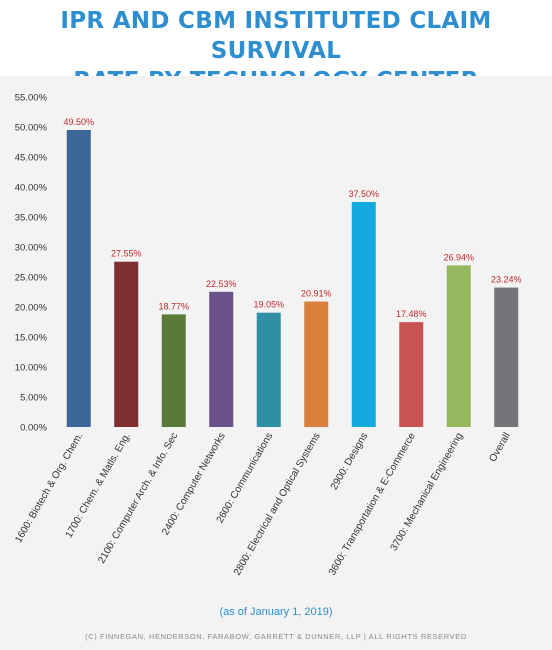 The width and height of the screenshot is (552, 650). What do you see at coordinates (33, 428) in the screenshot?
I see `y-tick-label: 0.00%` at bounding box center [33, 428].